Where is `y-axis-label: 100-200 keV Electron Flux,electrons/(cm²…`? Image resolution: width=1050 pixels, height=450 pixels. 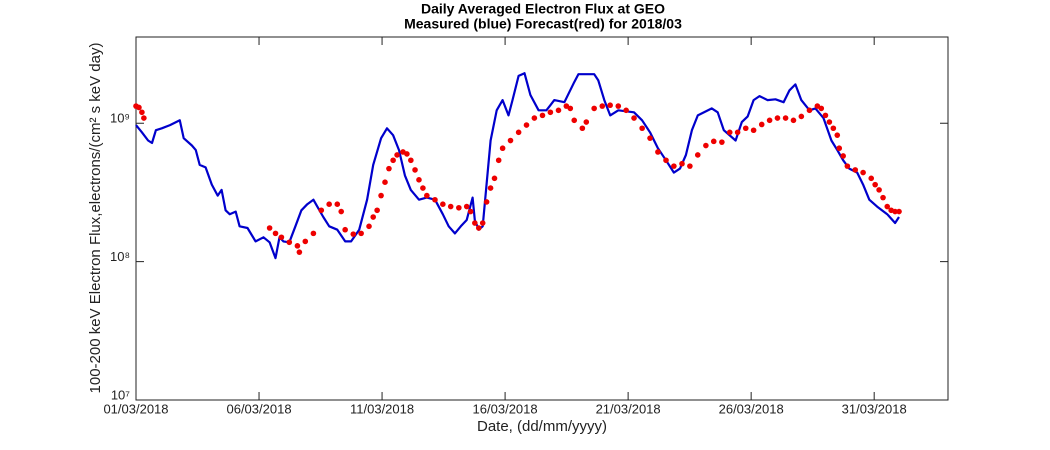 y-axis-label: 100-200 keV Electron Flux,electrons/(cm²… is located at coordinates (95, 218).